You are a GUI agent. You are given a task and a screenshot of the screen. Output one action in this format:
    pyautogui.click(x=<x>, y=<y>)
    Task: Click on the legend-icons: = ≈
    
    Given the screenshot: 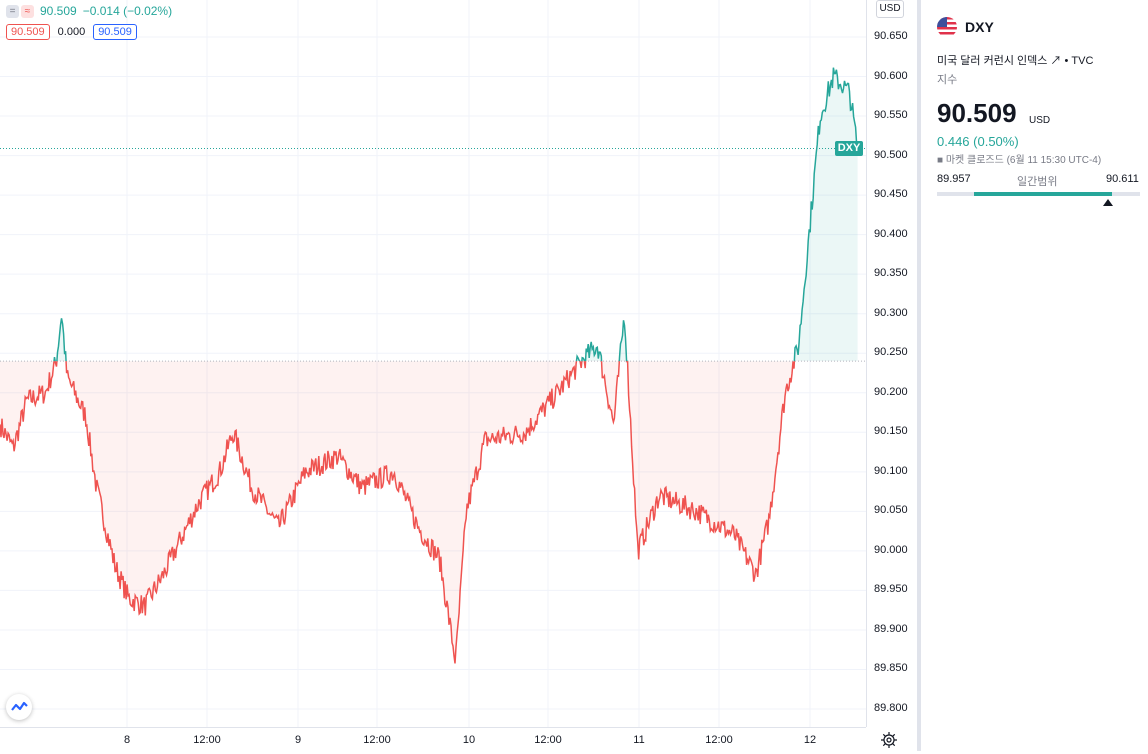 What is the action you would take?
    pyautogui.click(x=20, y=11)
    